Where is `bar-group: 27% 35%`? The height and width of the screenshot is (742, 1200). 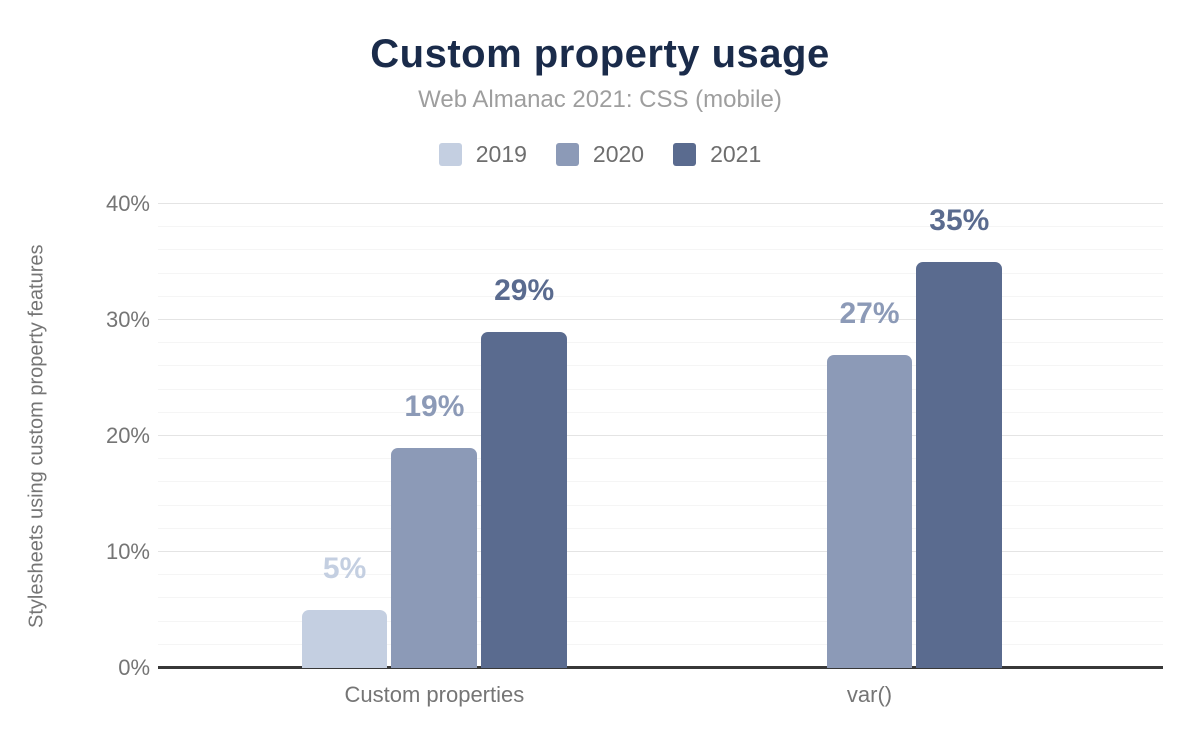 bar-group: 27% 35% is located at coordinates (870, 436).